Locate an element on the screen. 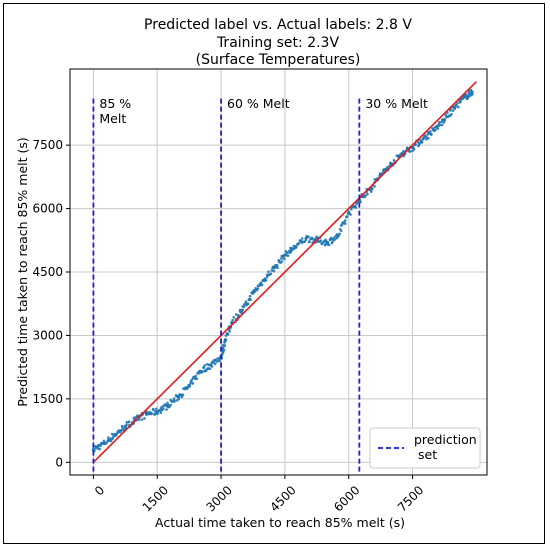  x-tick-label-4: 6000 is located at coordinates (346, 498).